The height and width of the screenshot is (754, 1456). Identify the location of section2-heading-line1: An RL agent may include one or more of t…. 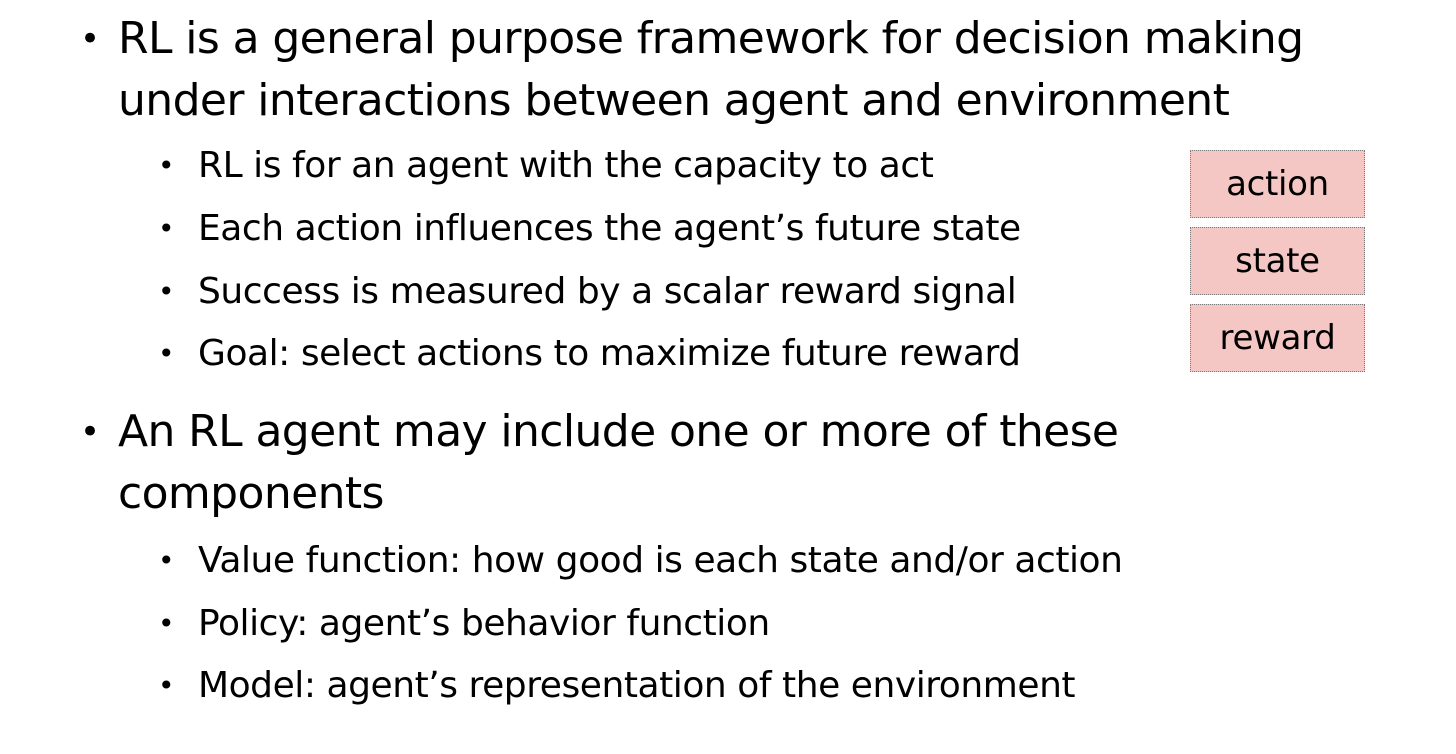
(618, 431).